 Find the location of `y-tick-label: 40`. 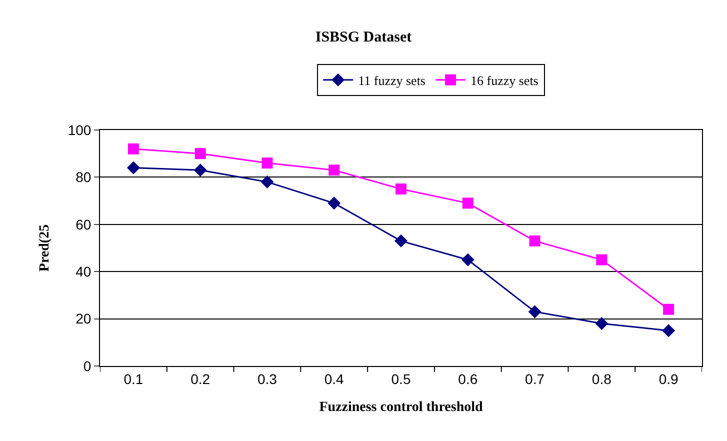

y-tick-label: 40 is located at coordinates (84, 272).